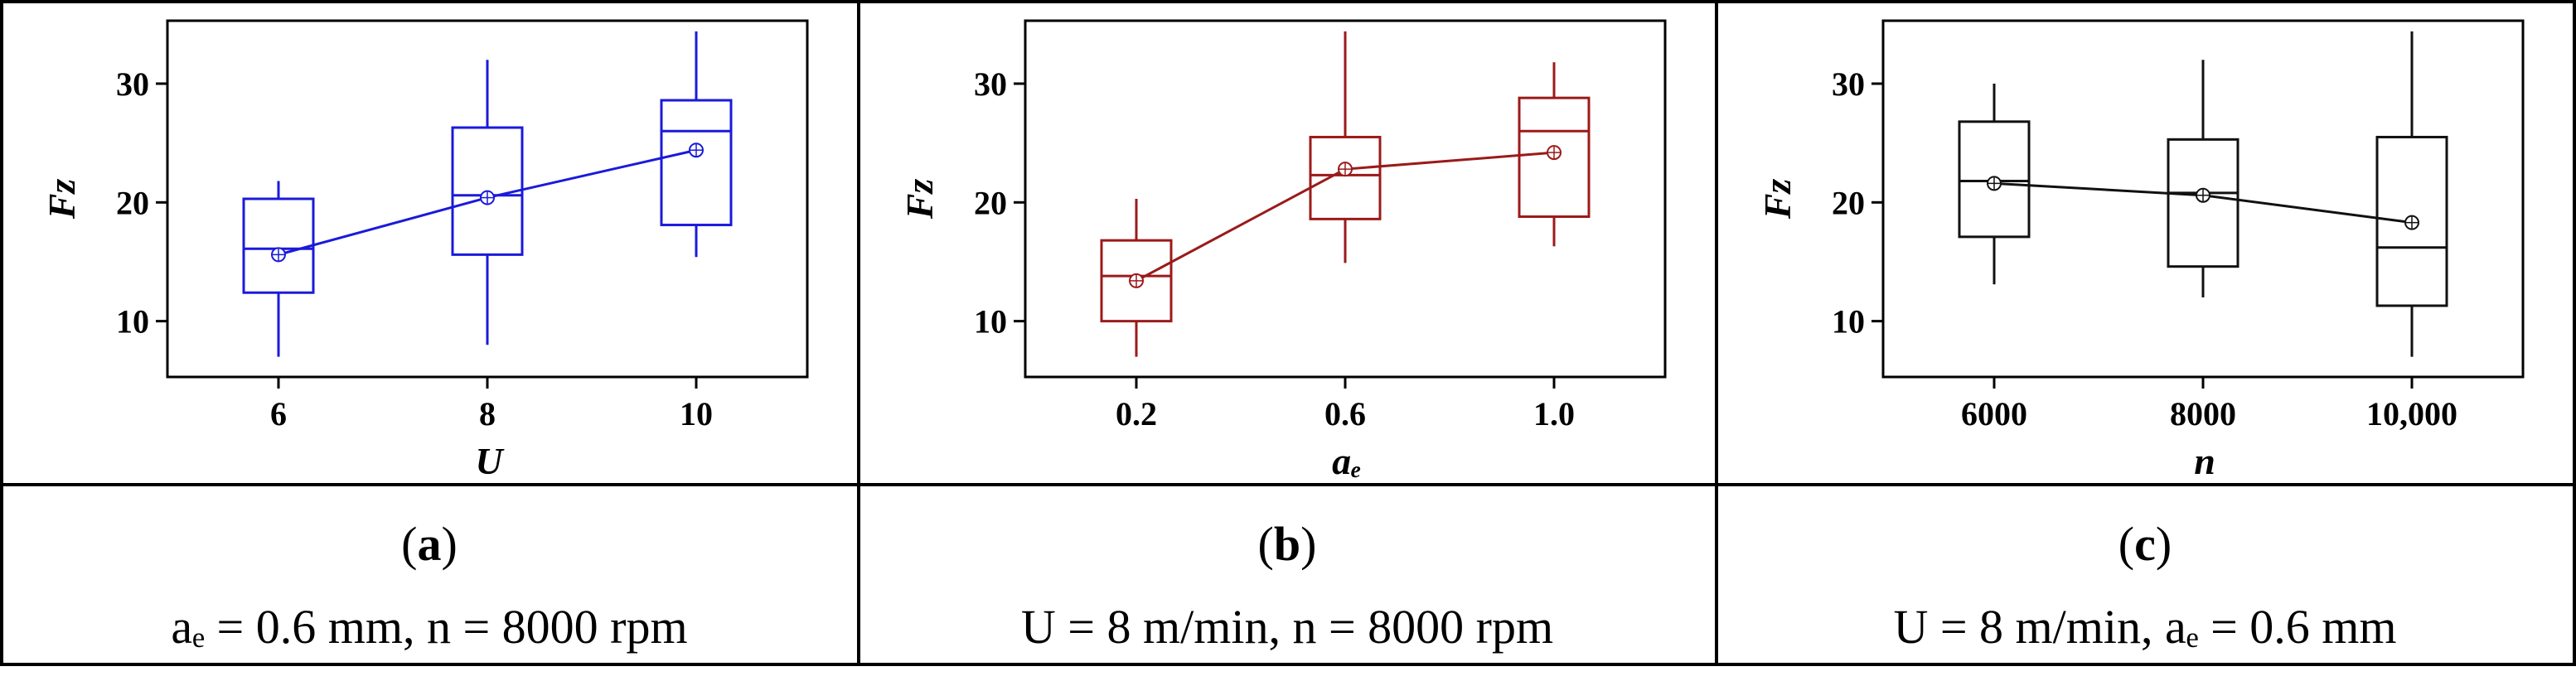  I want to click on y-axis-label-a-text: Fz, so click(62, 200).